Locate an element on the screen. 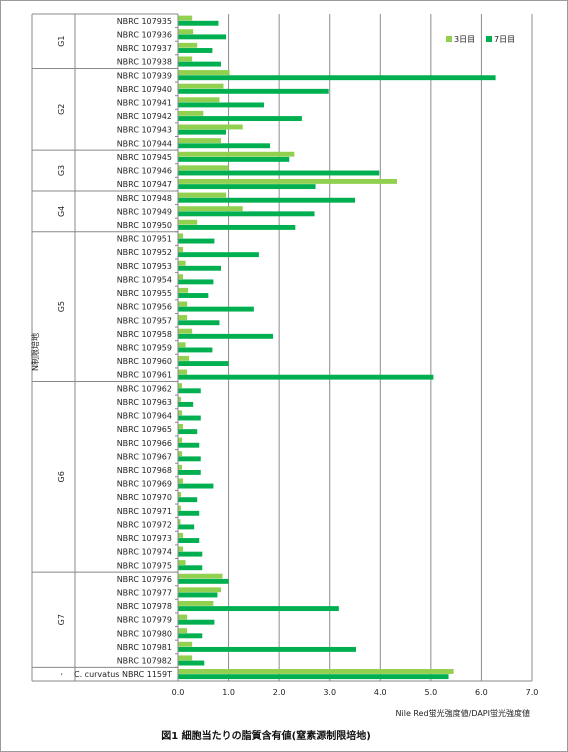  category-label: NBRC 107975 is located at coordinates (144, 565).